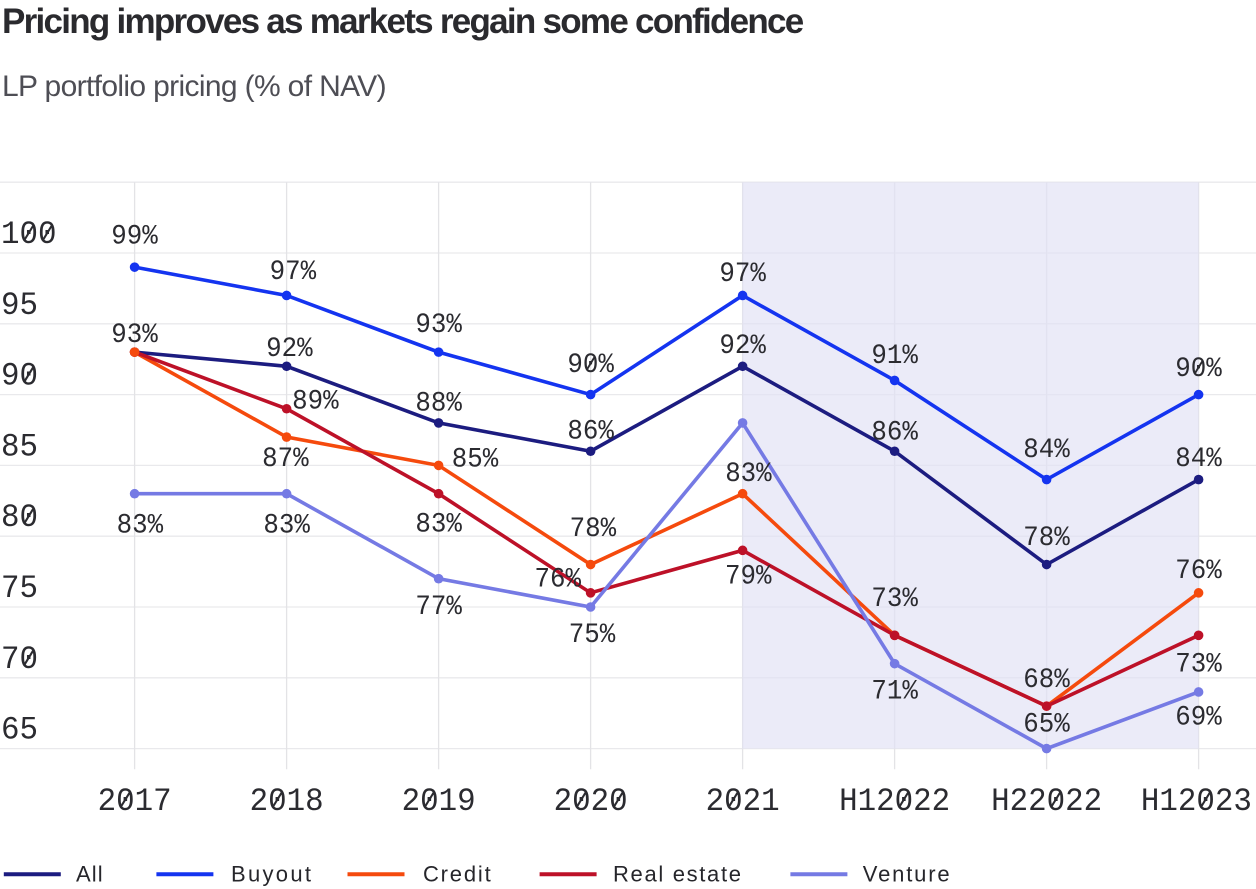  What do you see at coordinates (134, 237) in the screenshot?
I see `svg-text: 99%` at bounding box center [134, 237].